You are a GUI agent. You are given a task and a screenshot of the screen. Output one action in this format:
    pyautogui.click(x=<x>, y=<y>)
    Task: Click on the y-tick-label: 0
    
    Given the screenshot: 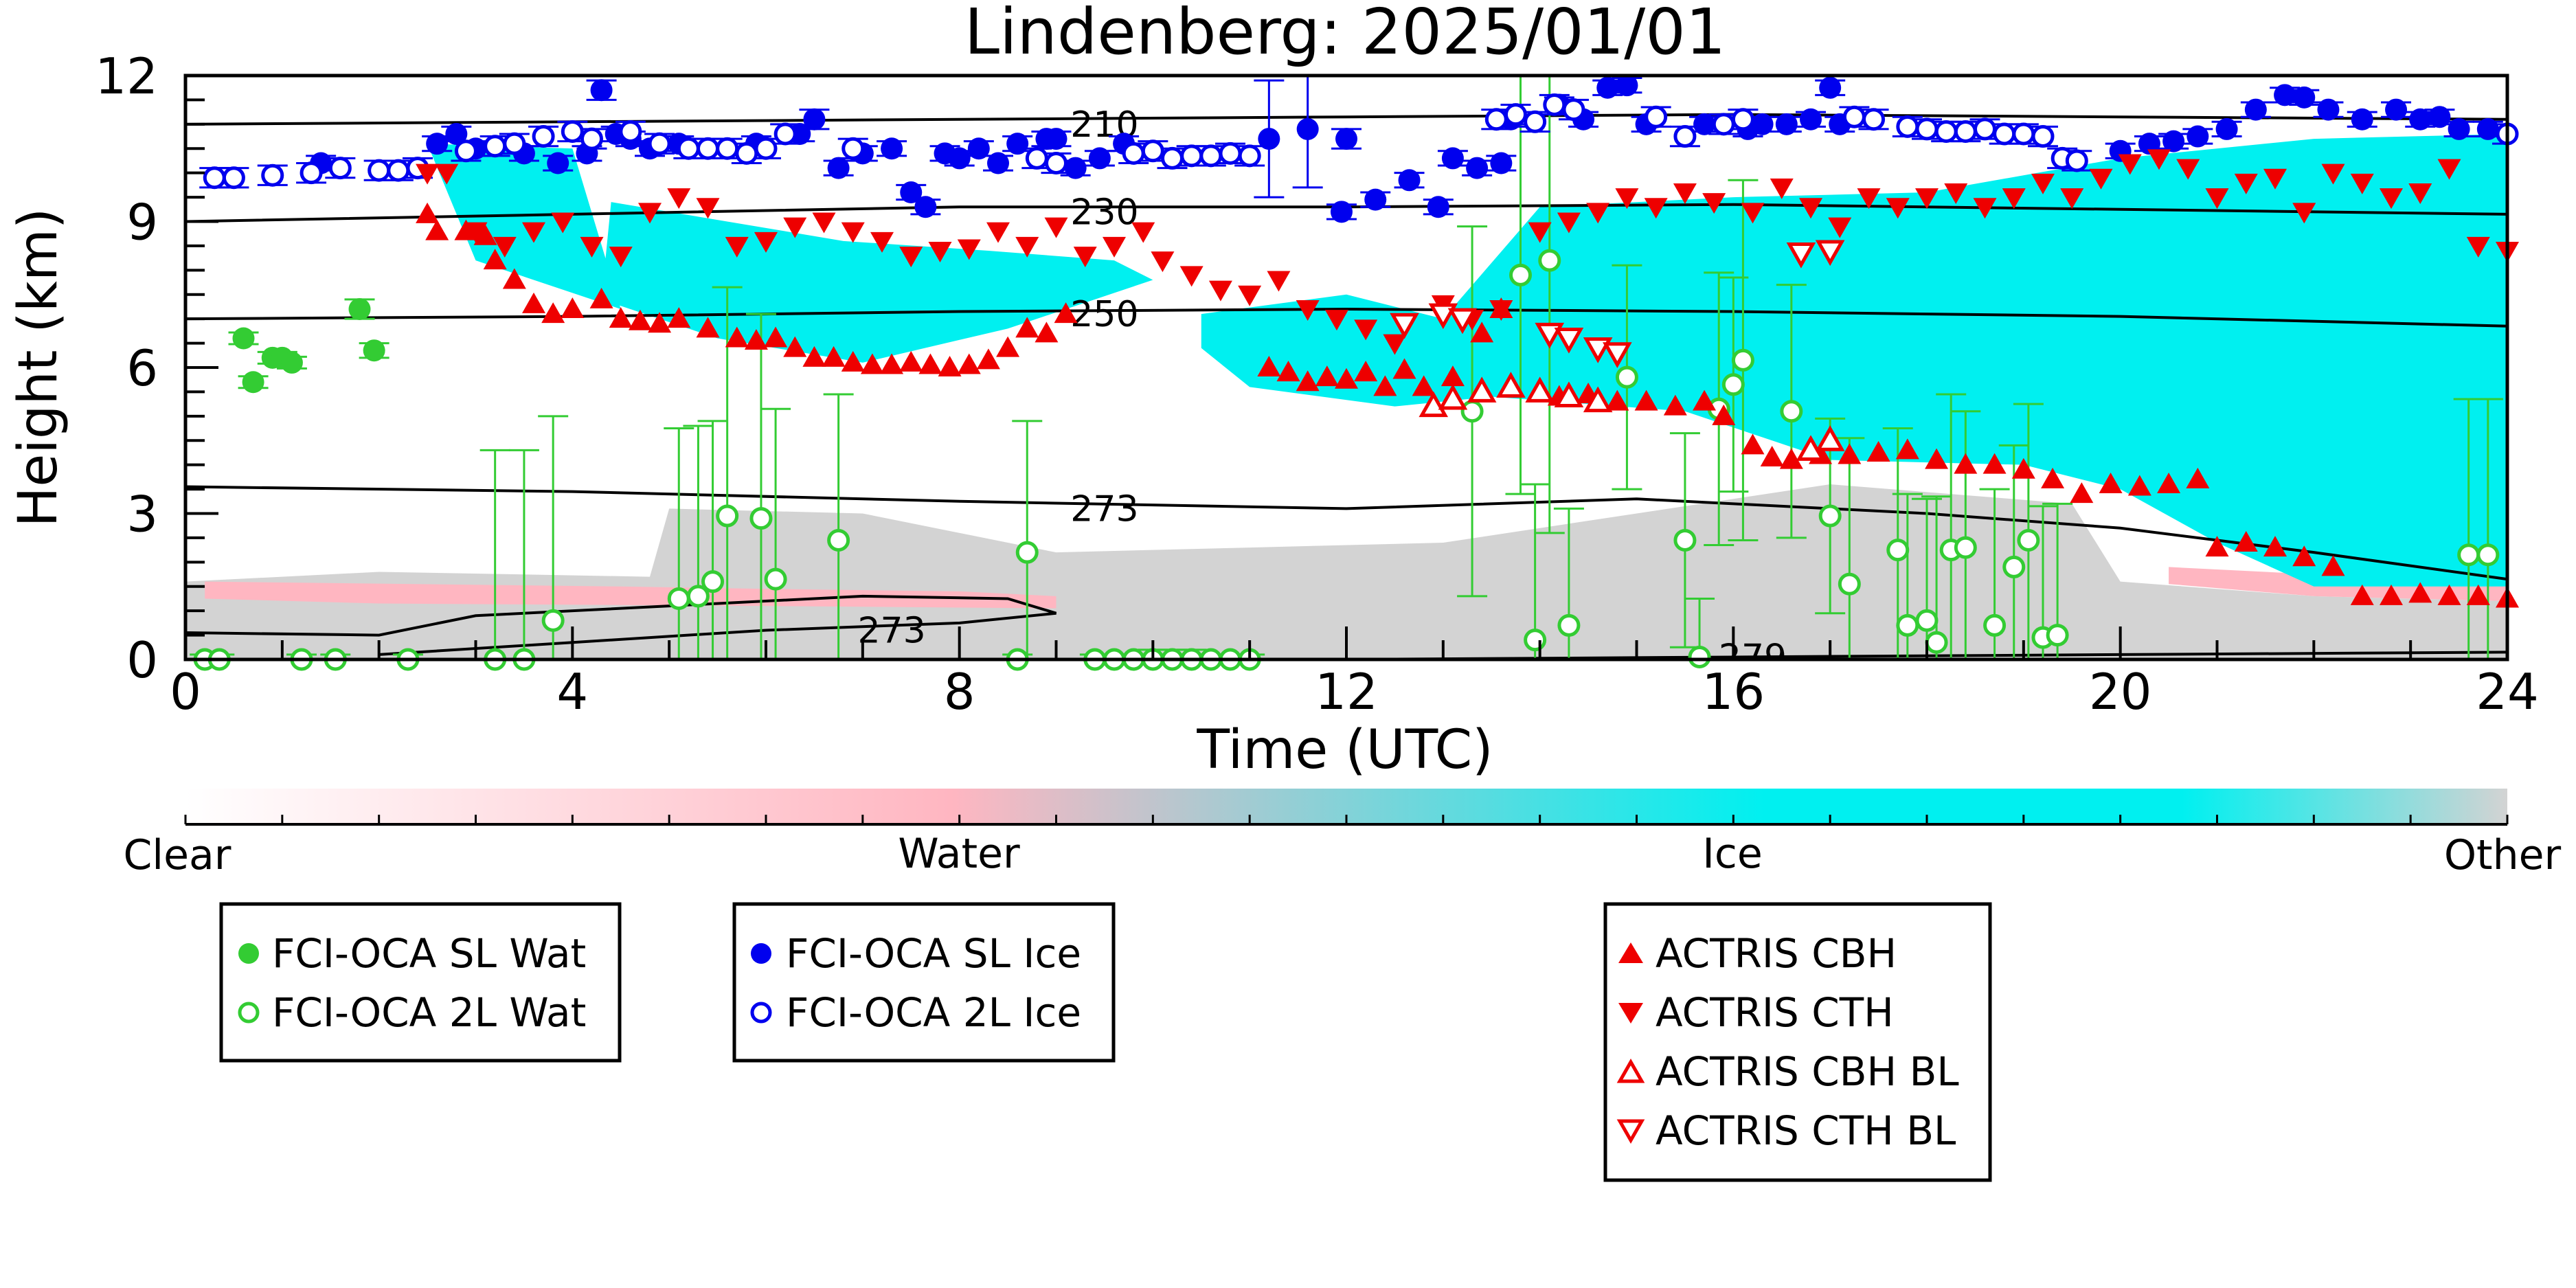 What is the action you would take?
    pyautogui.click(x=142, y=660)
    